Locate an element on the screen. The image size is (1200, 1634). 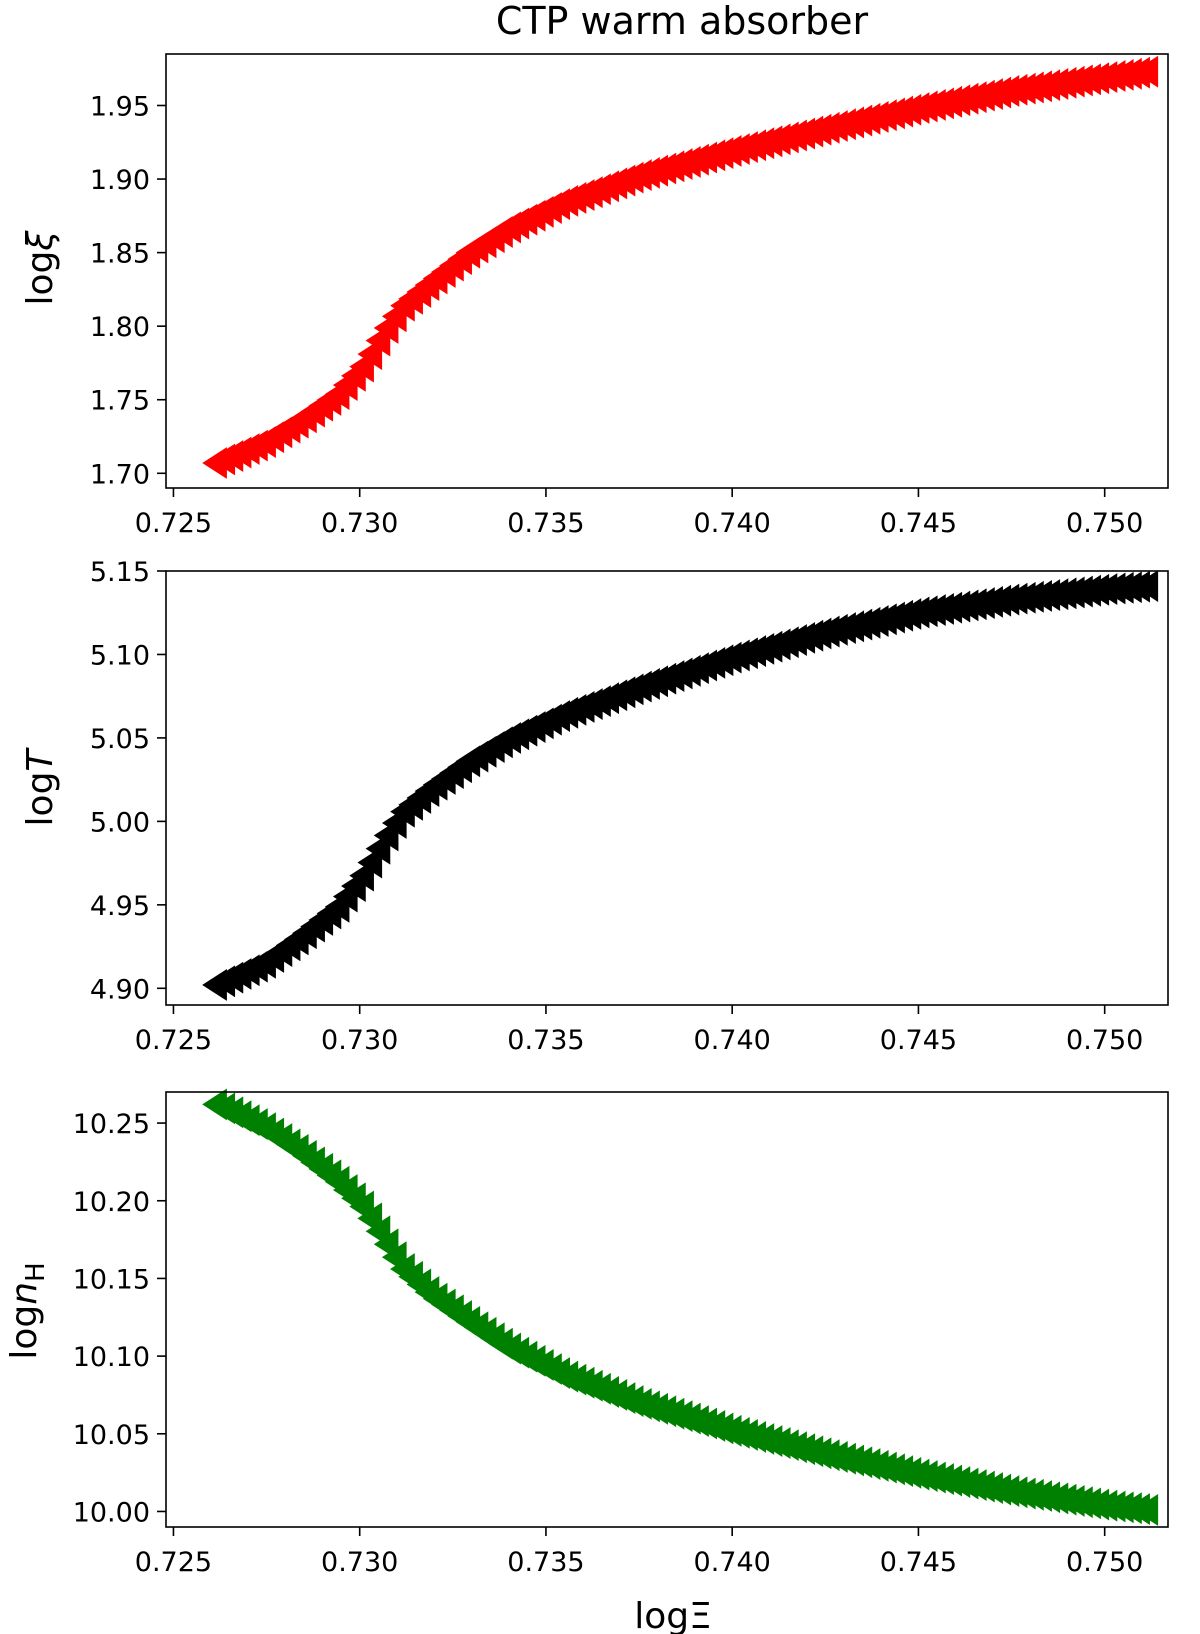
y-tick-label: 5.05 is located at coordinates (120, 739).